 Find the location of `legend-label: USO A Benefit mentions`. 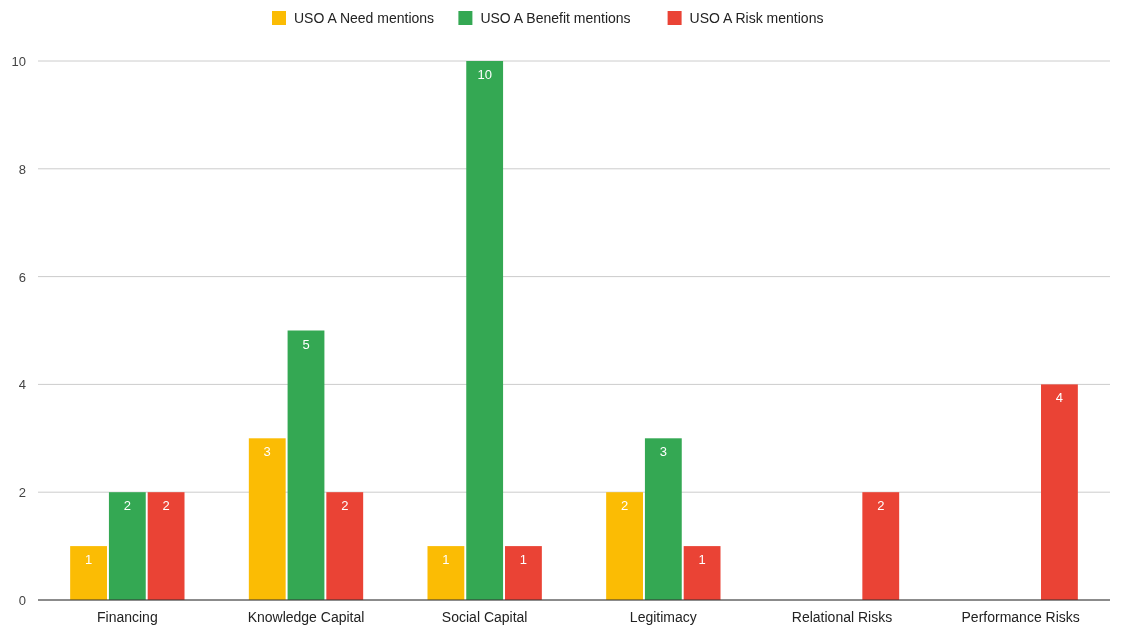

legend-label: USO A Benefit mentions is located at coordinates (555, 18).